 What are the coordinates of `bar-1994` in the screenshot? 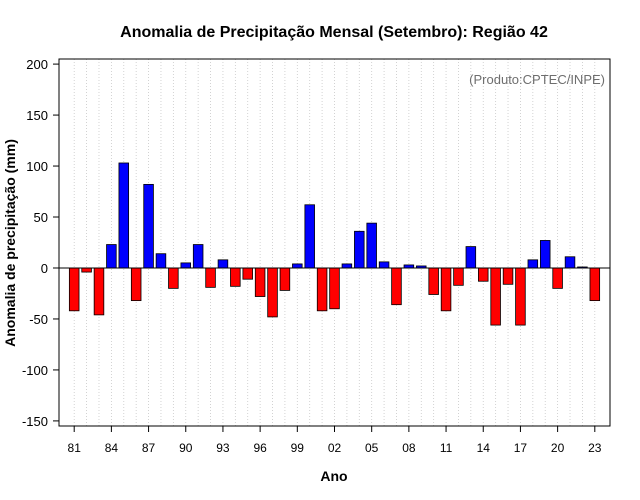 It's located at (235, 277).